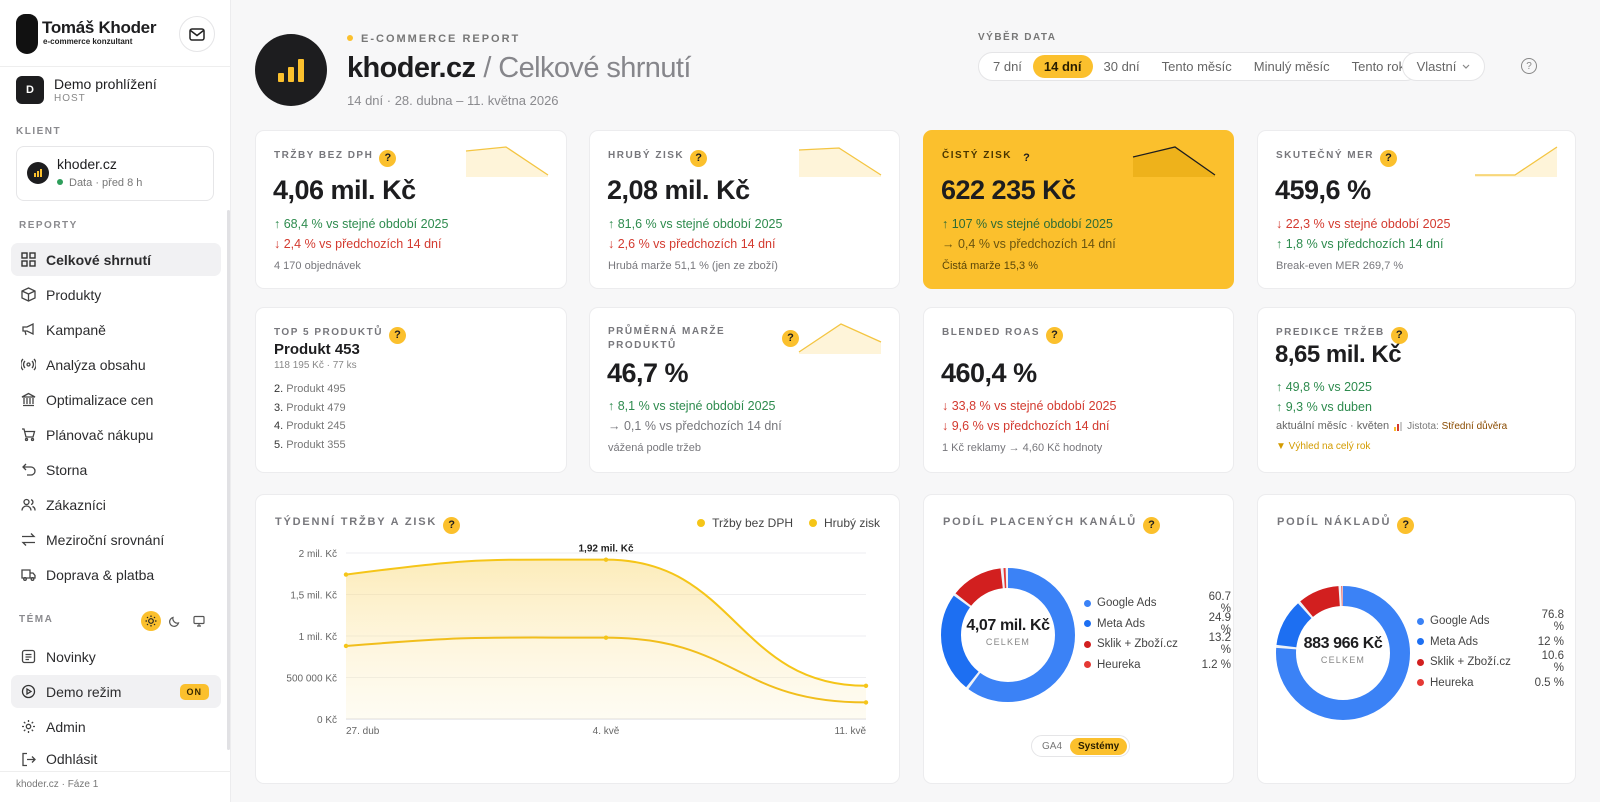 The image size is (1600, 802). I want to click on theme-light-button, so click(151, 621).